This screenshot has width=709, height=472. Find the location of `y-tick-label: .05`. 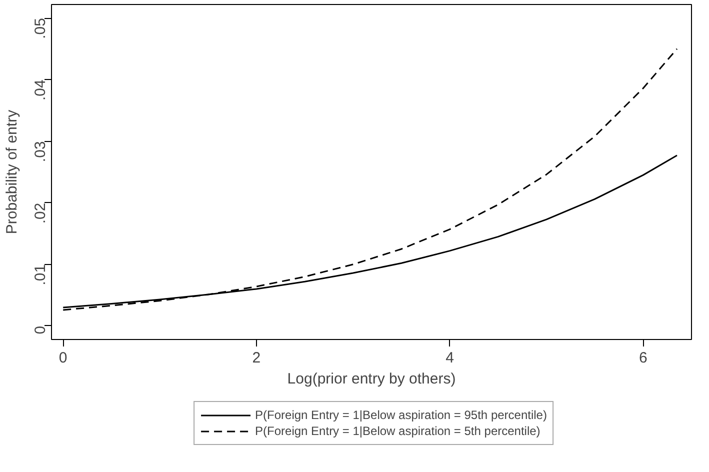

y-tick-label: .05 is located at coordinates (40, 28).